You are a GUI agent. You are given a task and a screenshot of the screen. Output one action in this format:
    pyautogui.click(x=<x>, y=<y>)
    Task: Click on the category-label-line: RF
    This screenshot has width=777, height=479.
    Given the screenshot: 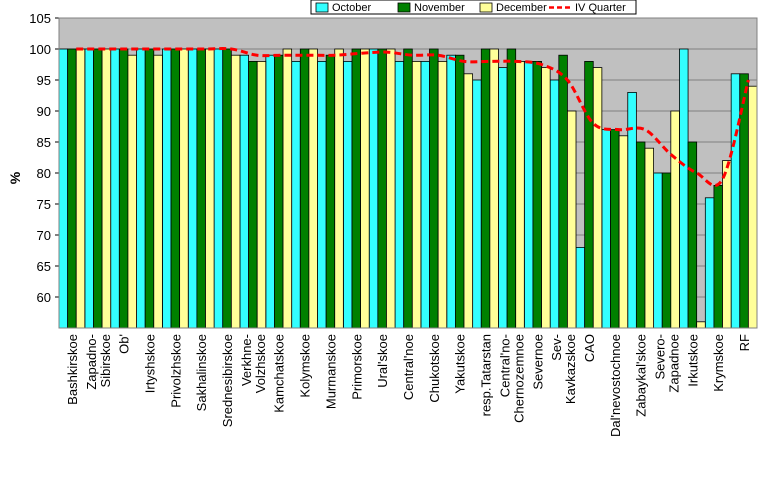 What is the action you would take?
    pyautogui.click(x=744, y=342)
    